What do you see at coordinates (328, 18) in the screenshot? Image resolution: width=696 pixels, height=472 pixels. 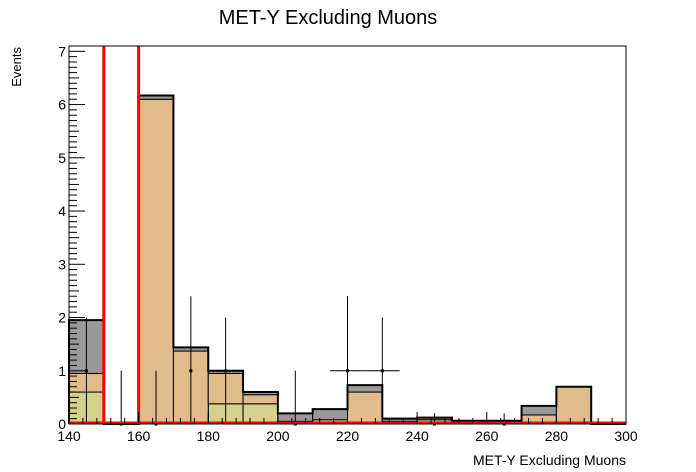 I see `chart-title: MET-Y Excluding Muons` at bounding box center [328, 18].